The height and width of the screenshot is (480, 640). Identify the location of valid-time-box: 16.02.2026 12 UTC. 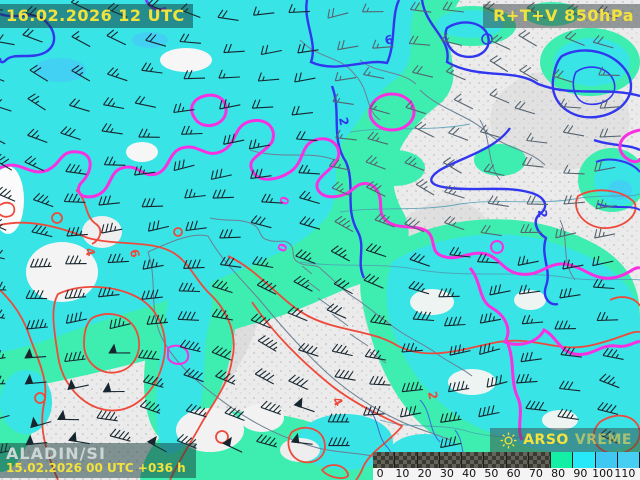
(96, 16).